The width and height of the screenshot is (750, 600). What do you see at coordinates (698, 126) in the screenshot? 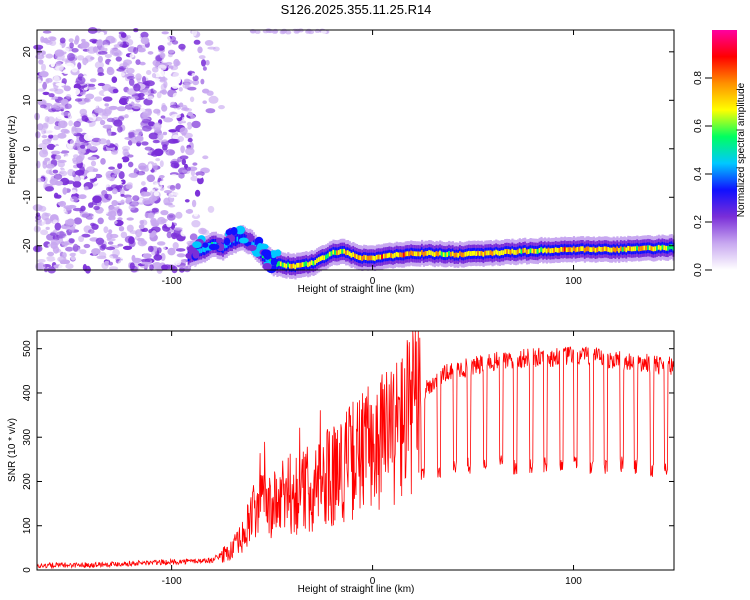
I see `colorbar-tick-label: 0.6` at bounding box center [698, 126].